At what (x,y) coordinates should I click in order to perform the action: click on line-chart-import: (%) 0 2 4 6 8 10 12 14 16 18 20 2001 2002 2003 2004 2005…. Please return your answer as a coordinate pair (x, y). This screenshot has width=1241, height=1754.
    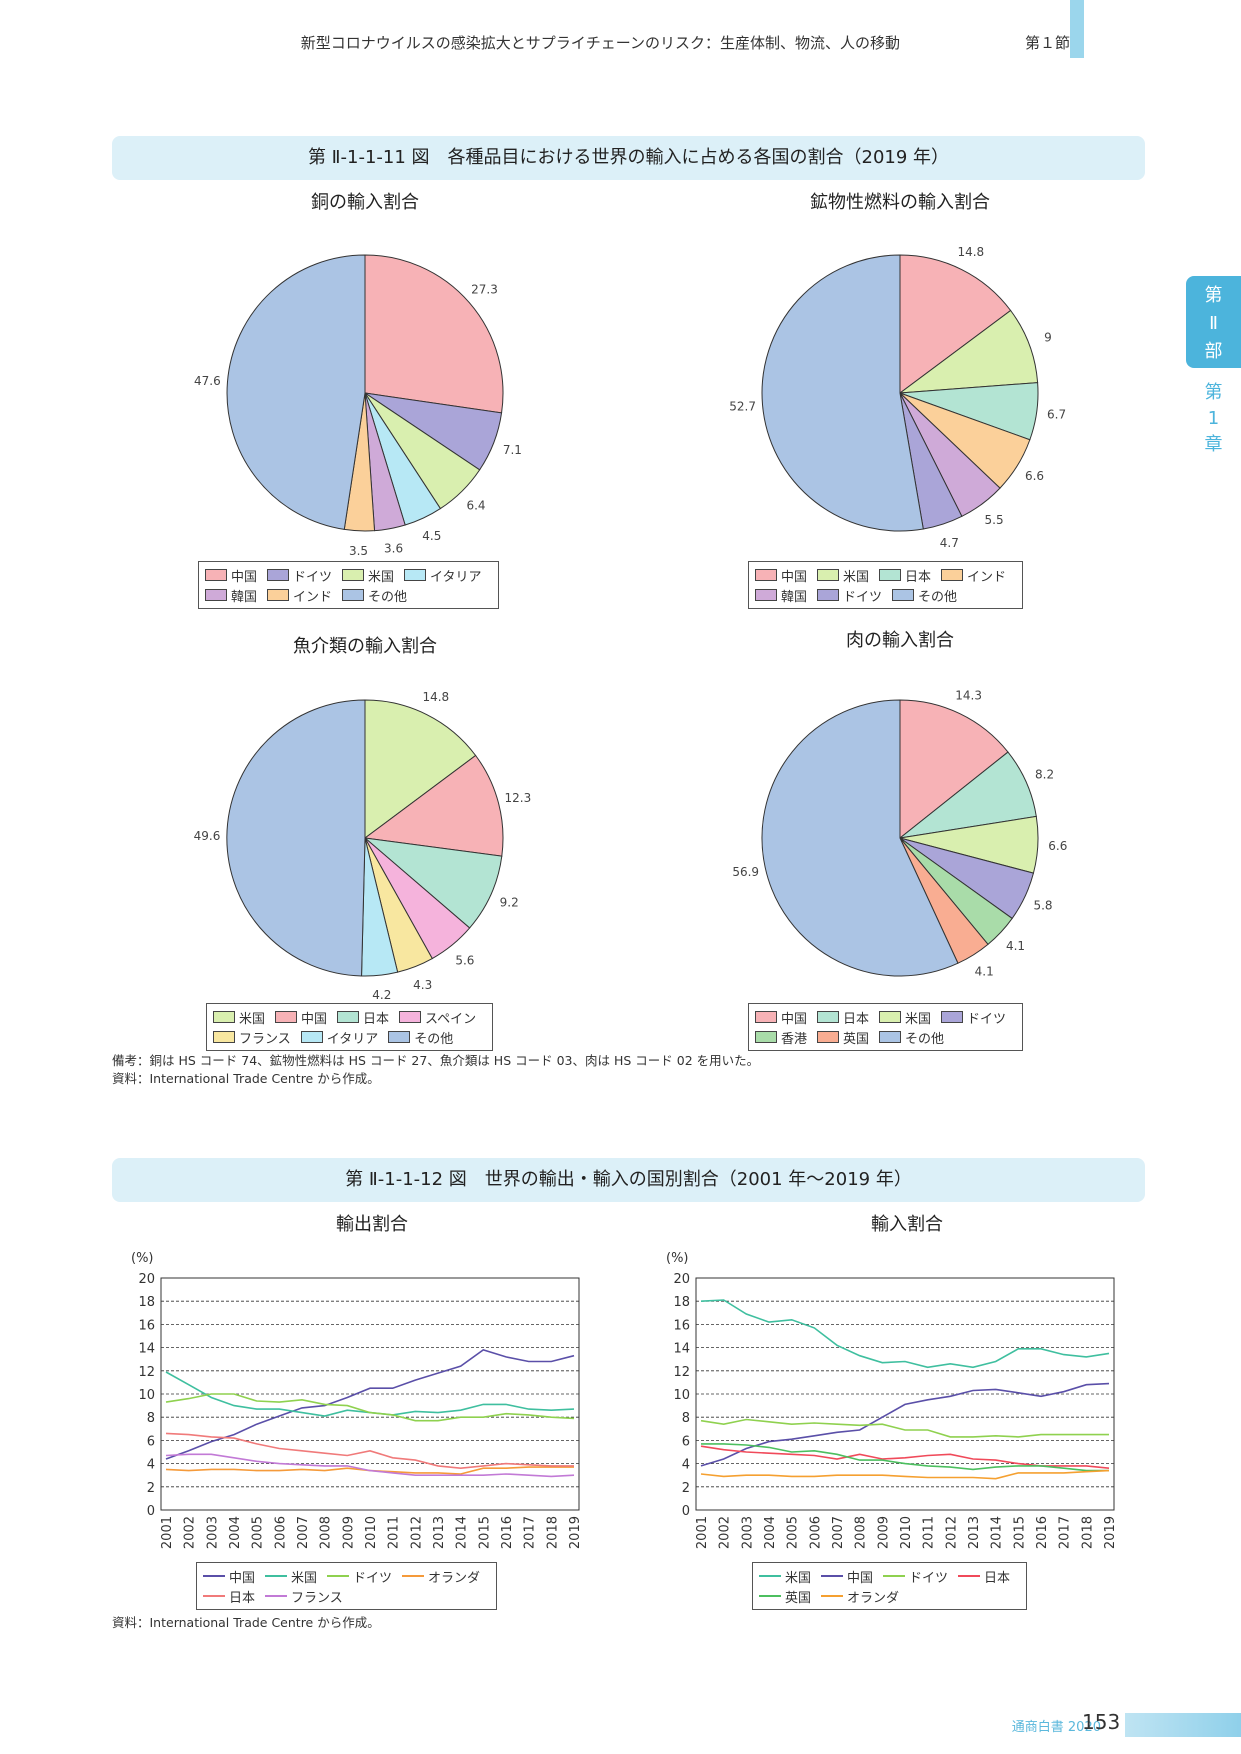
    Looking at the image, I should click on (892, 1400).